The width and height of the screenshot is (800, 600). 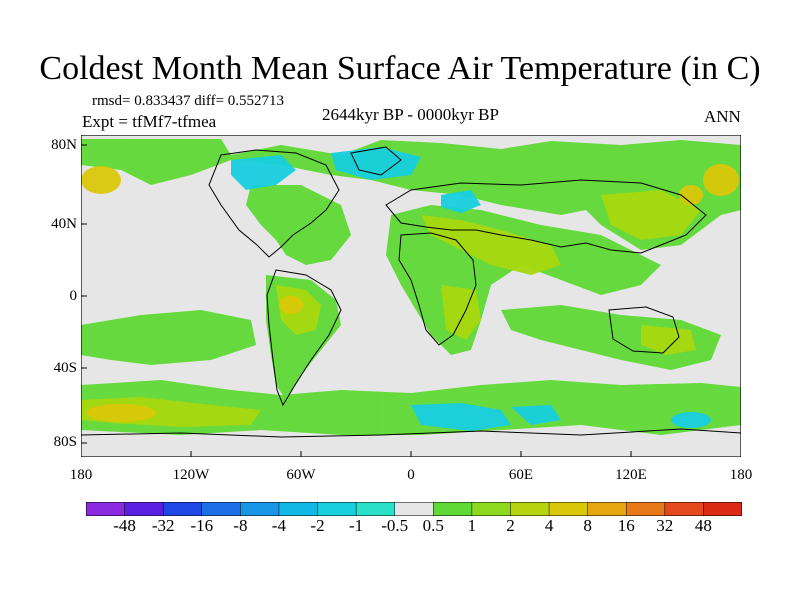 What do you see at coordinates (64, 145) in the screenshot?
I see `y-label-80n: 80N` at bounding box center [64, 145].